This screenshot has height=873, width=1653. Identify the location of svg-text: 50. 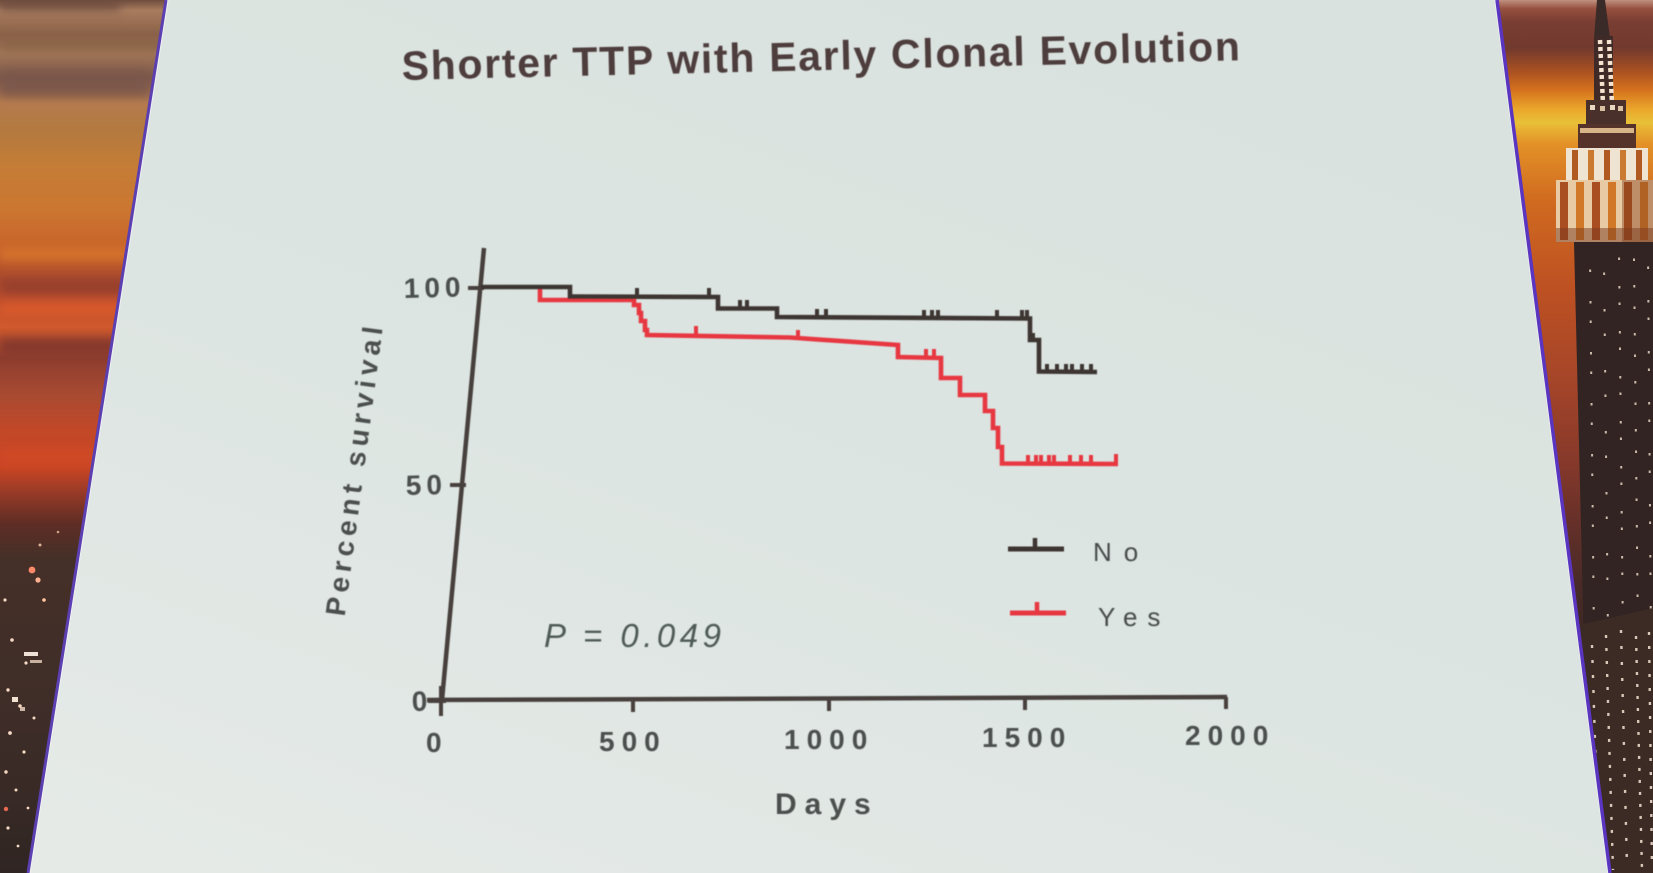
(426, 485).